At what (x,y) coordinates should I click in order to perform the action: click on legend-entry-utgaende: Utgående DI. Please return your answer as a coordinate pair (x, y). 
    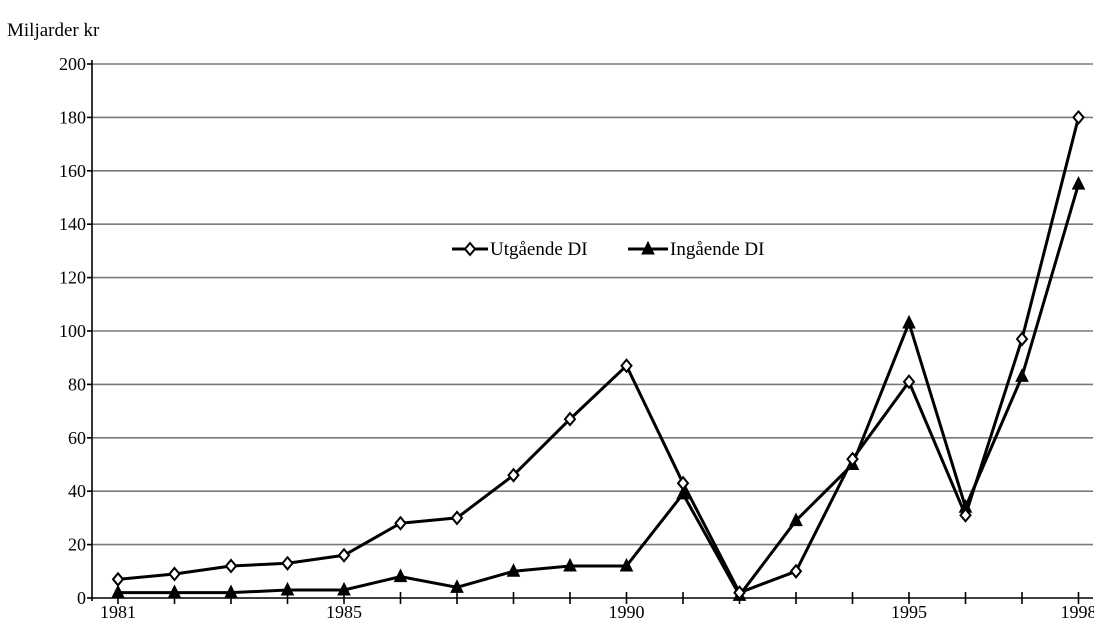
    Looking at the image, I should click on (520, 249).